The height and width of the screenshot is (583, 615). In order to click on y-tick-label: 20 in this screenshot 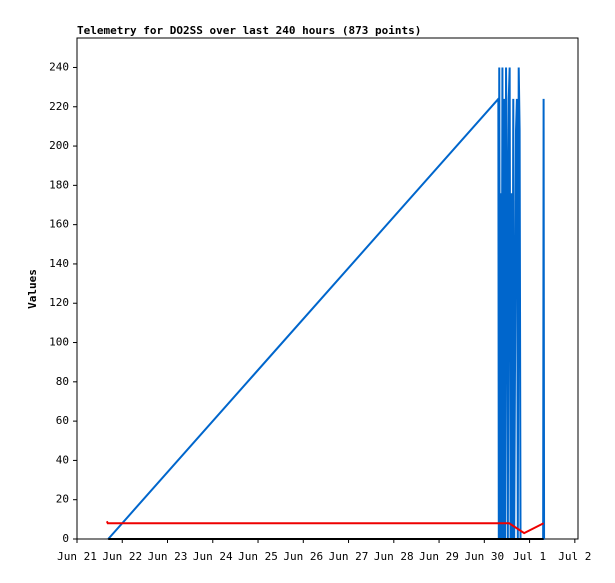, I will do `click(62, 499)`.